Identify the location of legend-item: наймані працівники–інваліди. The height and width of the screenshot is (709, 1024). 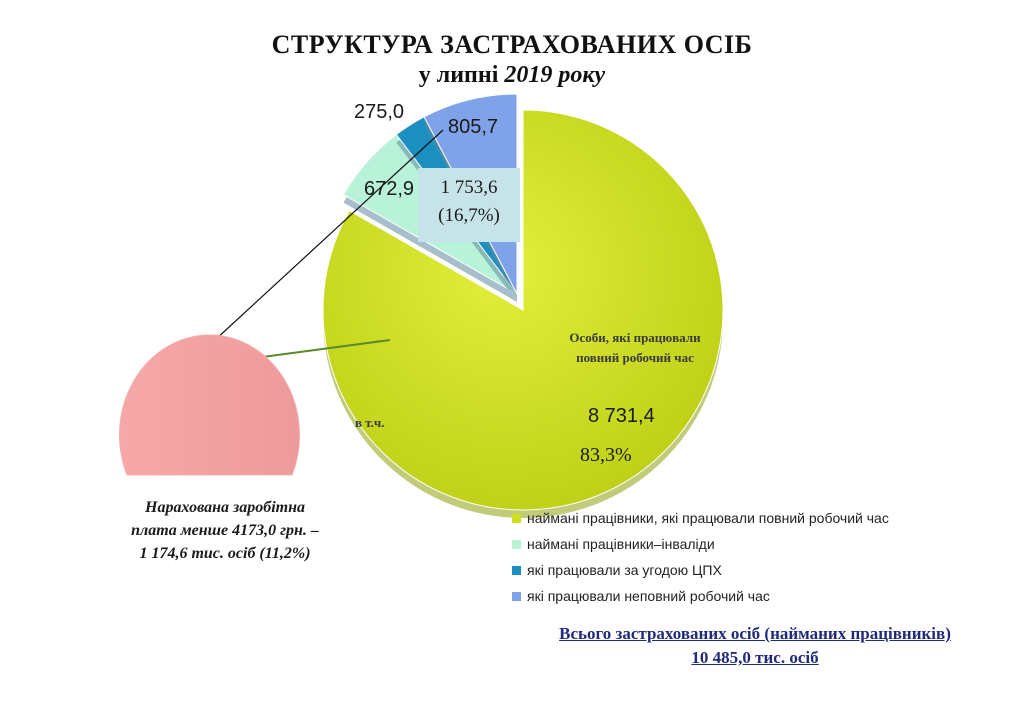
(700, 544).